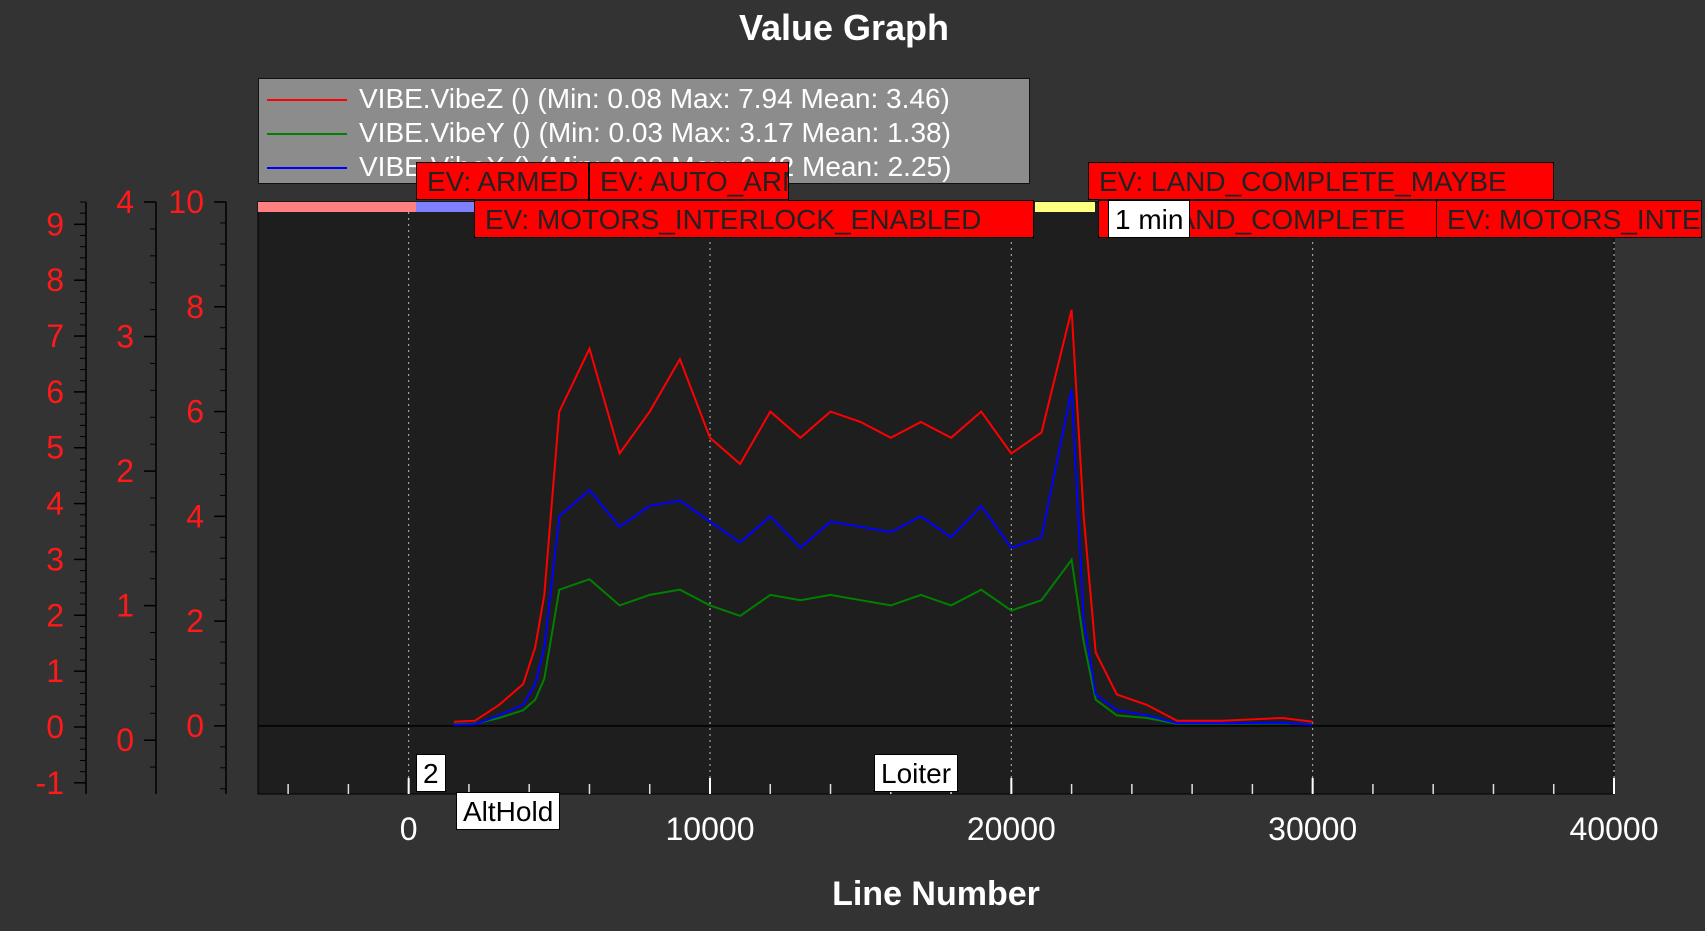  What do you see at coordinates (689, 181) in the screenshot?
I see `event-label-auto-armed: EV: AUTO_ARMED` at bounding box center [689, 181].